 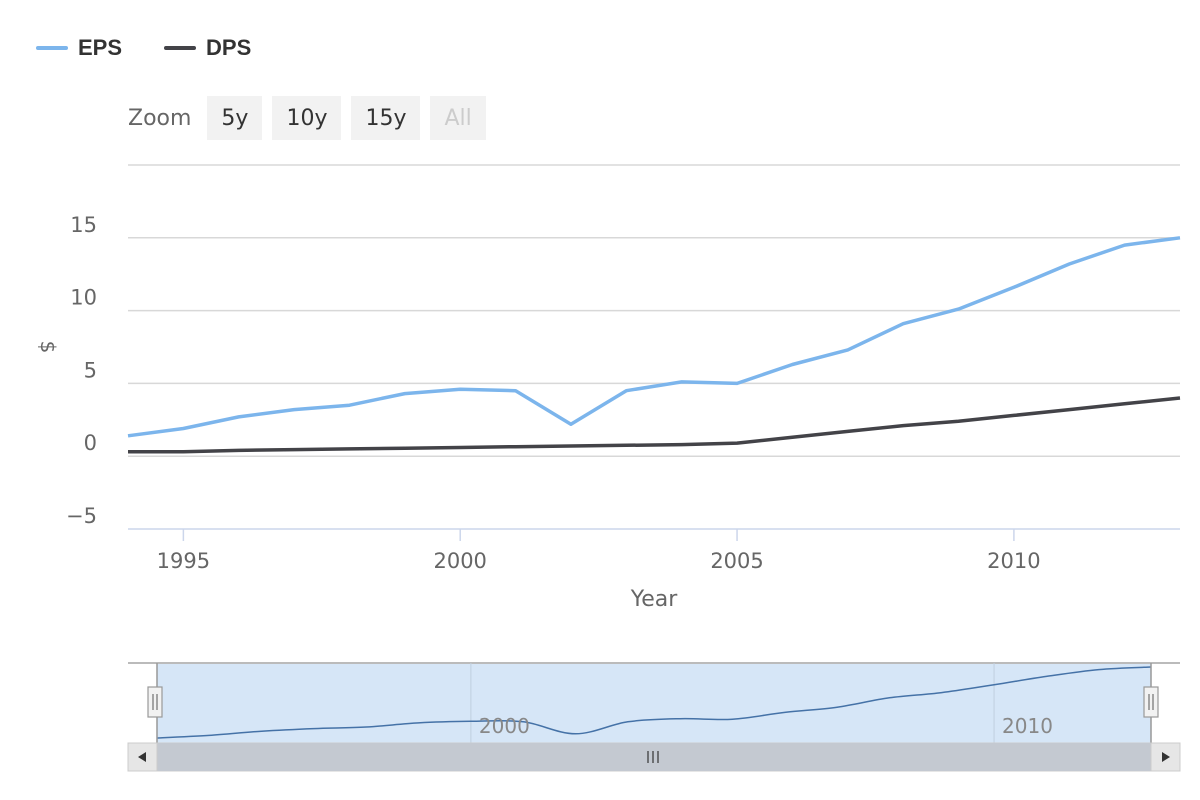 I want to click on scrollbar-grip-icon, so click(x=653, y=757).